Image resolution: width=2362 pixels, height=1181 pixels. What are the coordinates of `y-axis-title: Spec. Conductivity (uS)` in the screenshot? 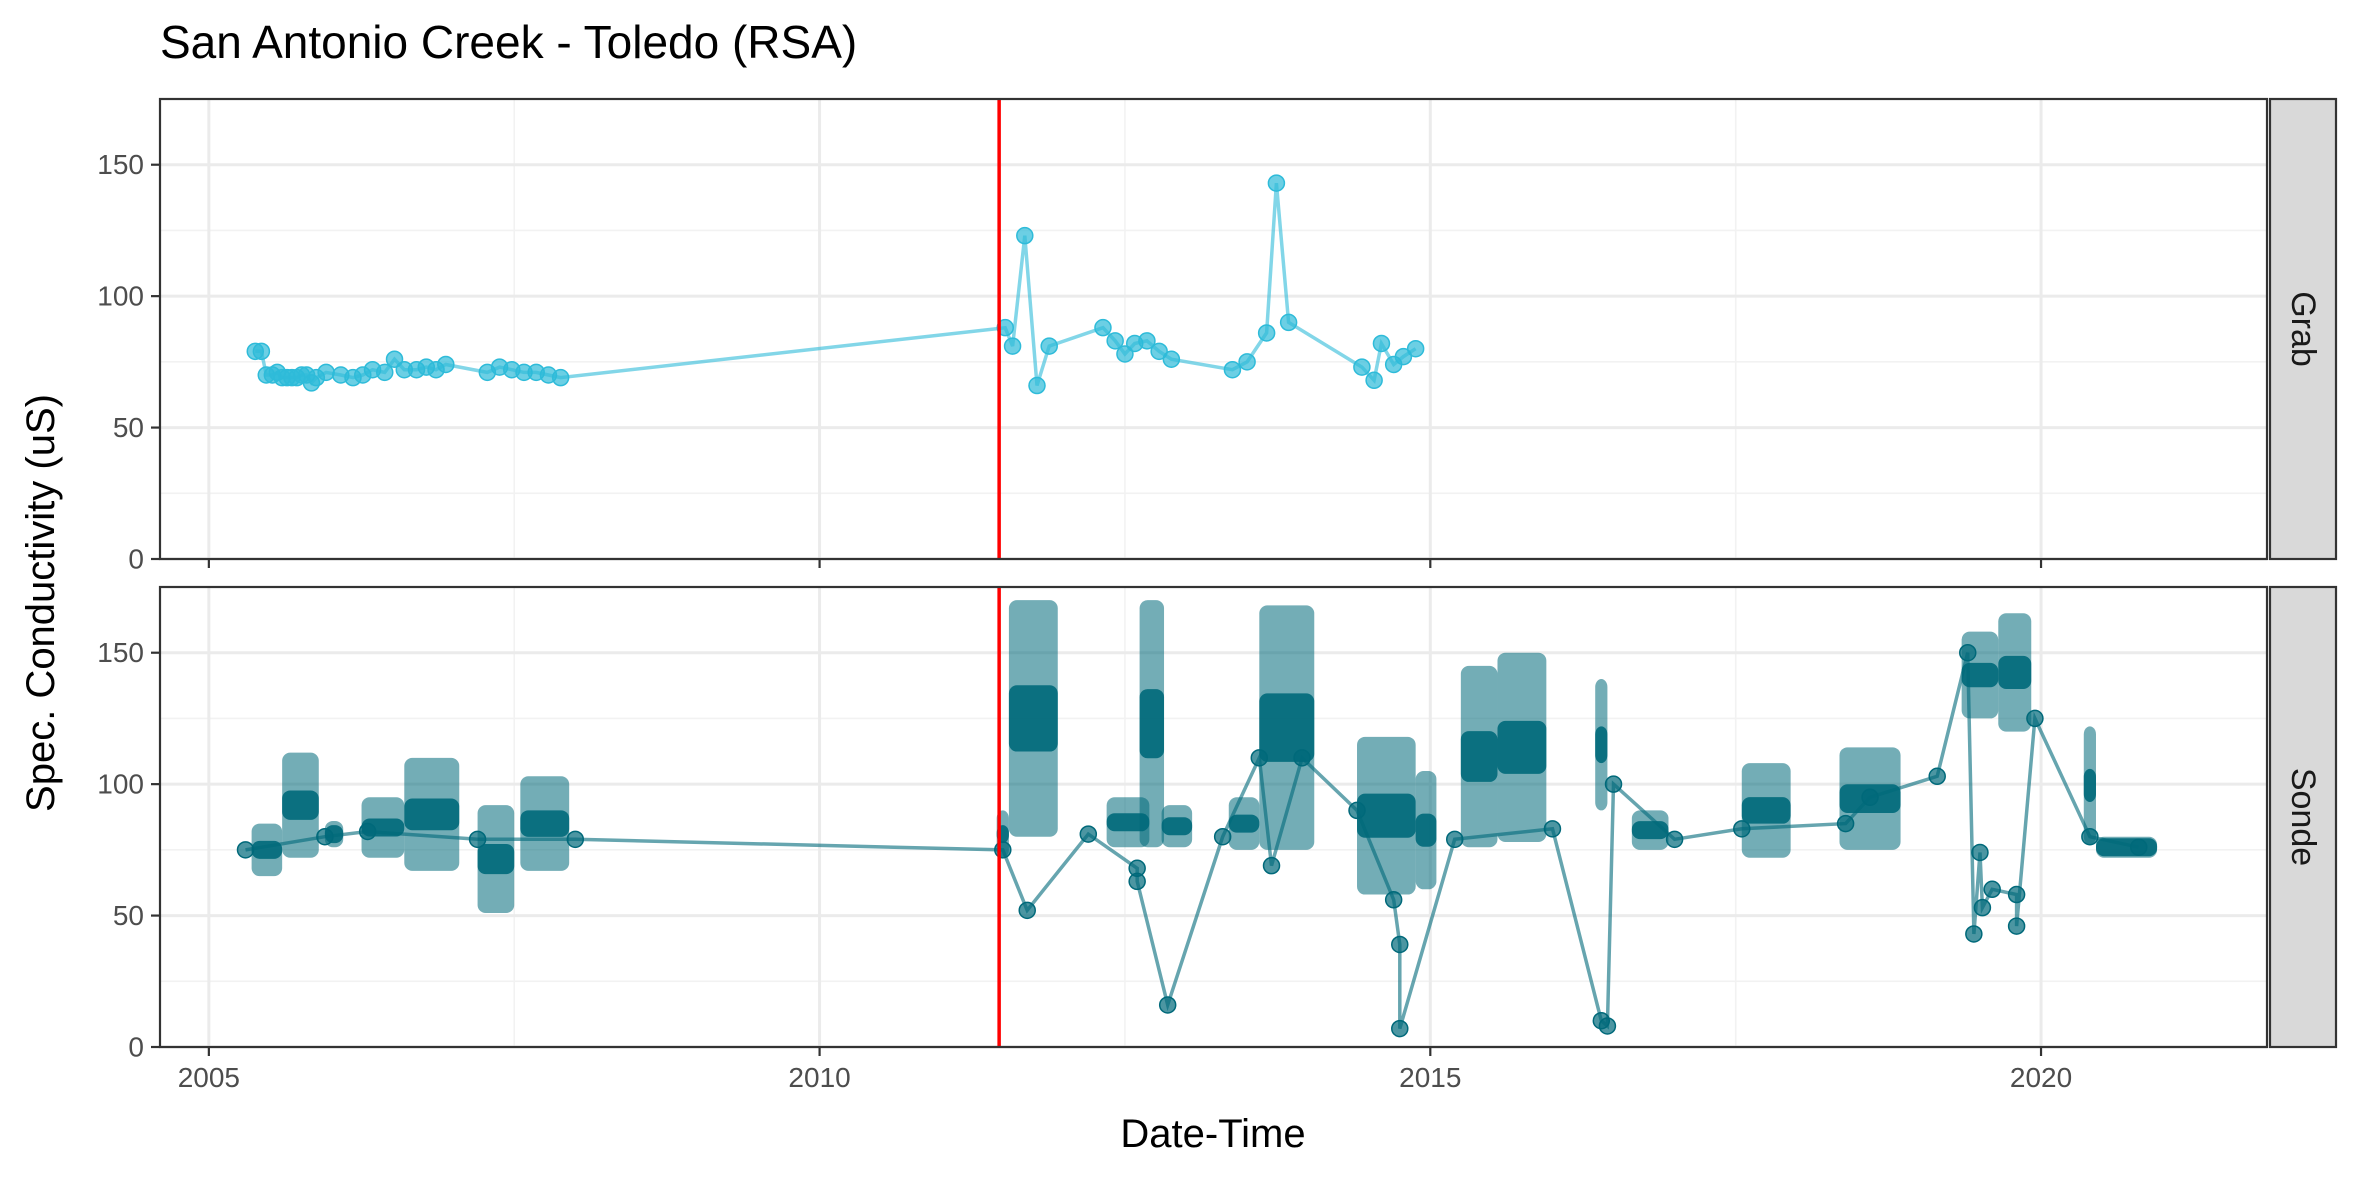 It's located at (41, 603).